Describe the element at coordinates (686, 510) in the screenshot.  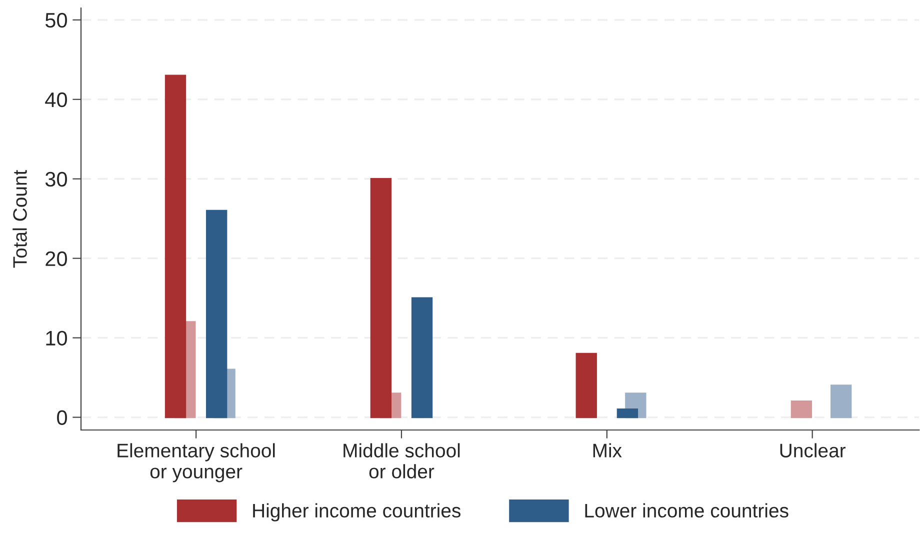
I see `legend-label: Lower income countries` at that location.